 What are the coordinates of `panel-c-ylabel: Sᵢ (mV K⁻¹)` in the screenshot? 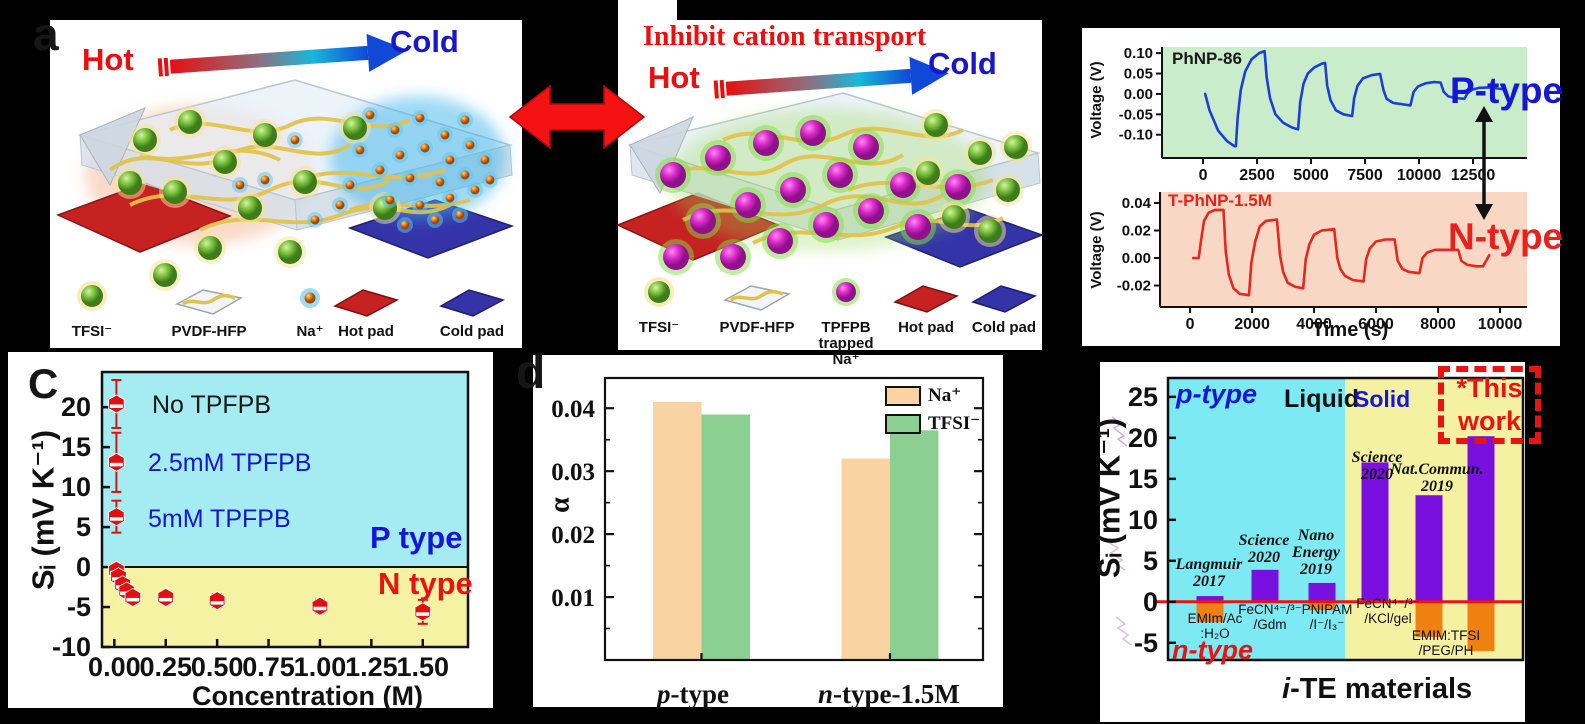 It's located at (43, 510).